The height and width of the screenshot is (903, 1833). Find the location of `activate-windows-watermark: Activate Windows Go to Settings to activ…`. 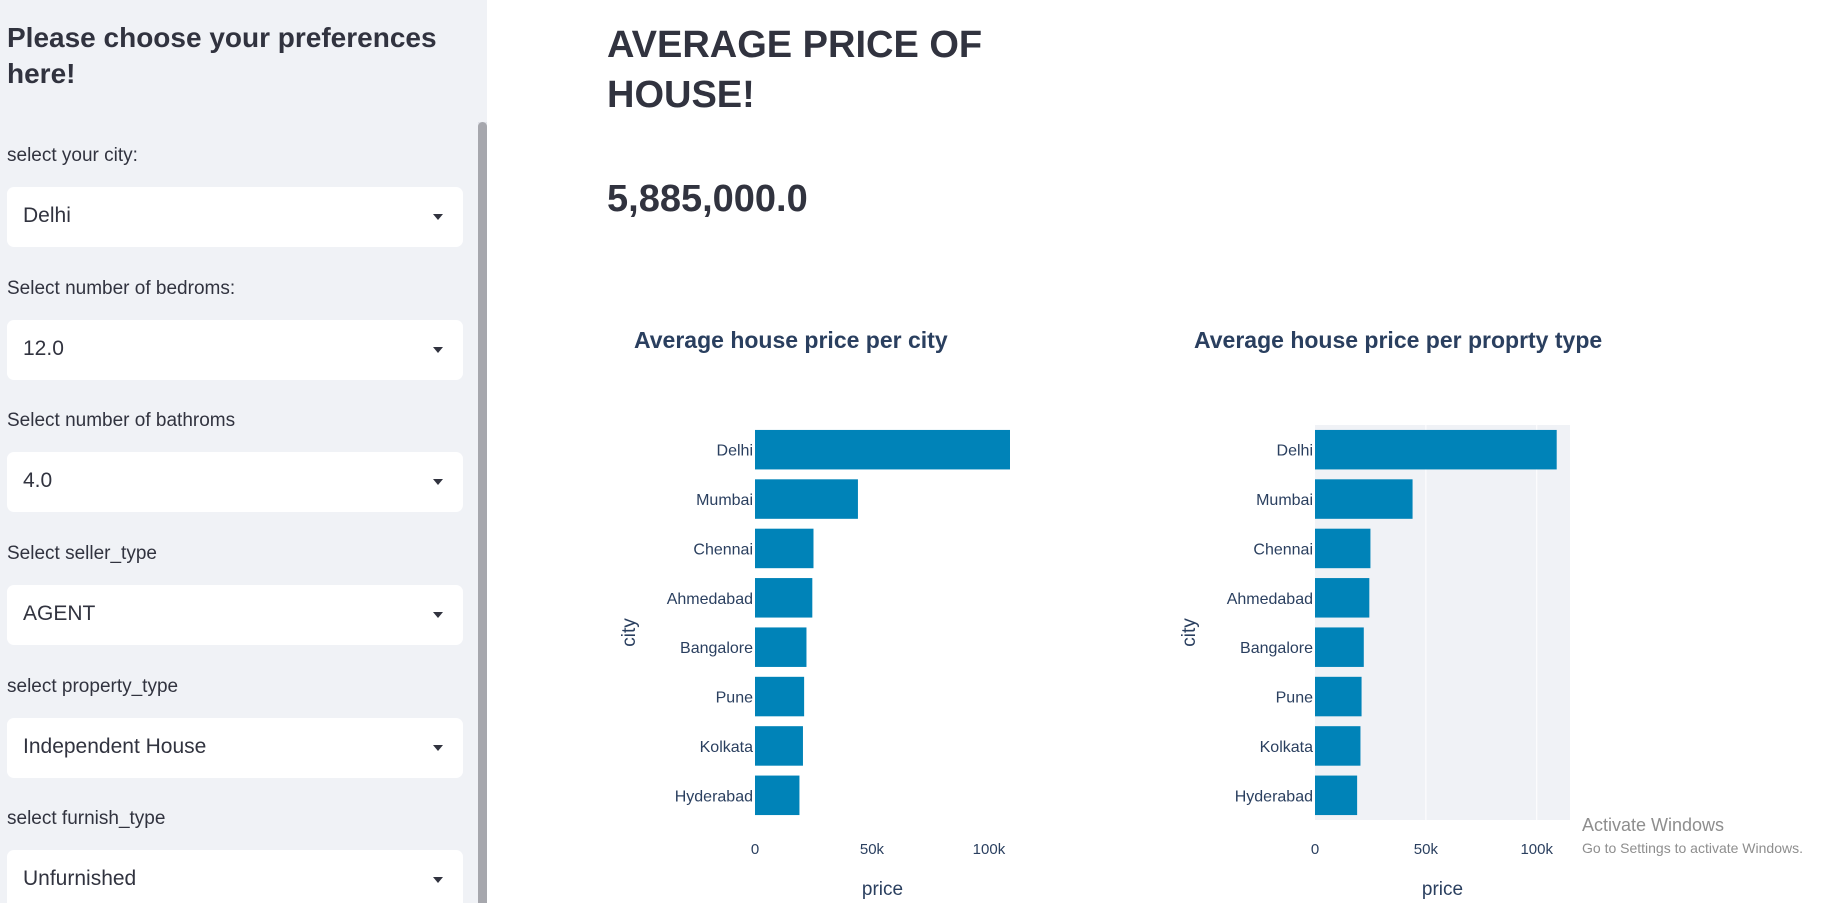

activate-windows-watermark: Activate Windows Go to Settings to activ… is located at coordinates (1692, 835).